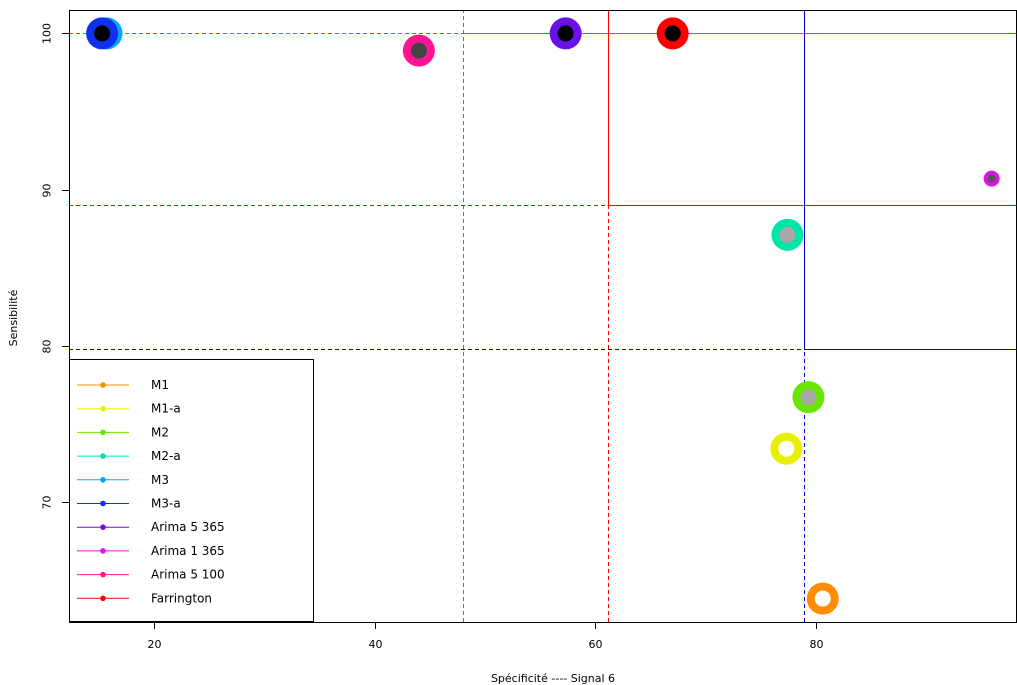 Image resolution: width=1017 pixels, height=685 pixels. I want to click on legend-label-m1: M1, so click(160, 385).